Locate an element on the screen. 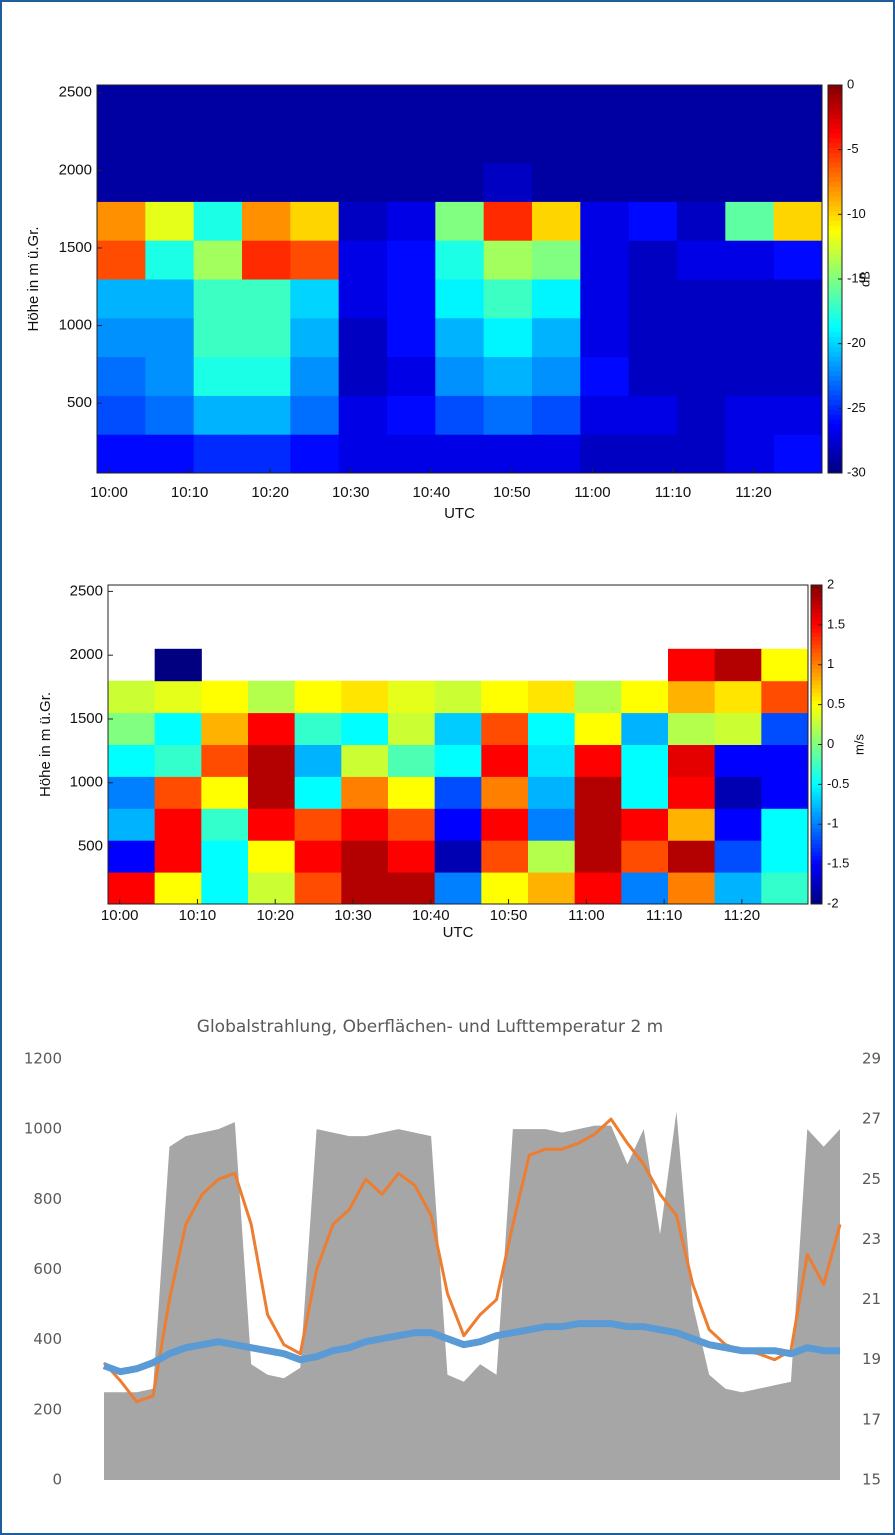 The width and height of the screenshot is (895, 1535). y-tick-label: 500 is located at coordinates (79, 402).